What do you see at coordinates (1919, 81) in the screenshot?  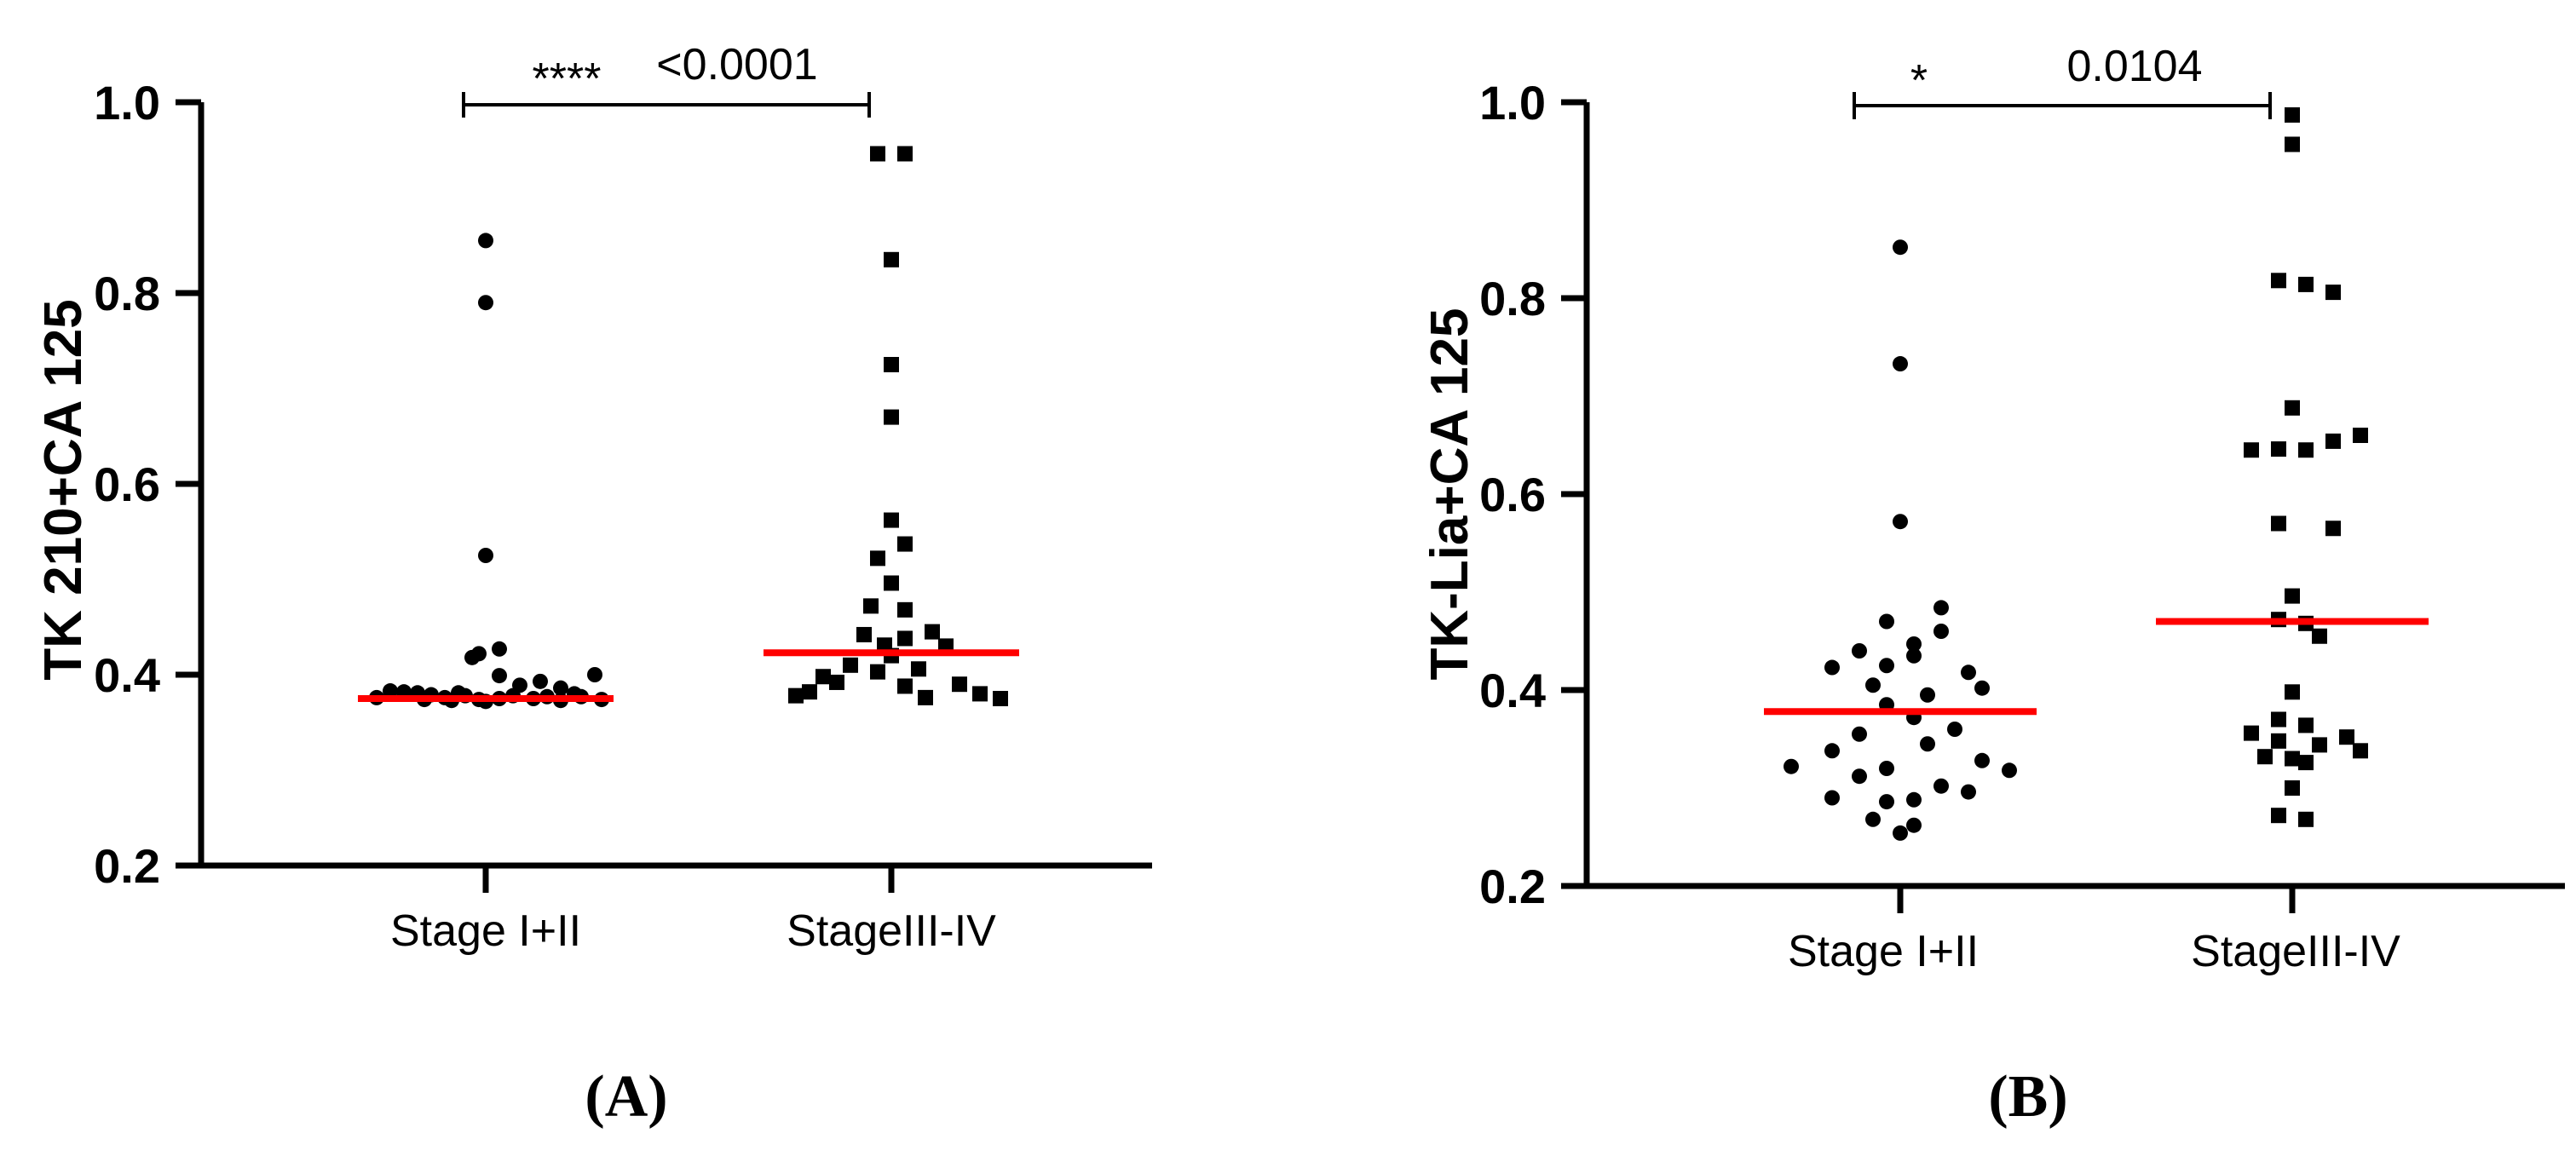 I see `significance-stars: *` at bounding box center [1919, 81].